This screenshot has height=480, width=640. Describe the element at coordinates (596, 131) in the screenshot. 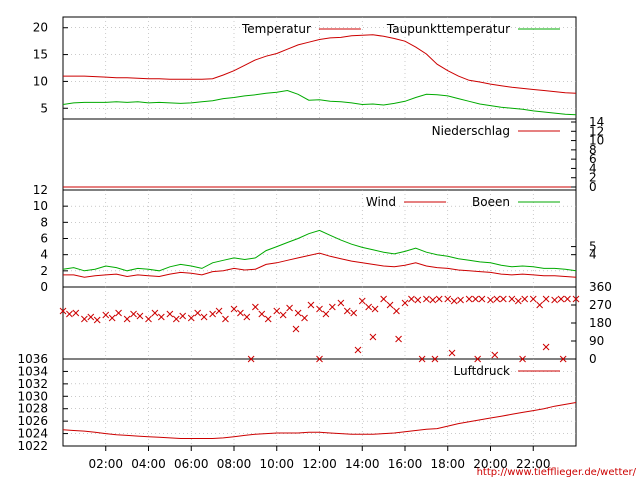

I see `y-tick-right-label: 12` at that location.